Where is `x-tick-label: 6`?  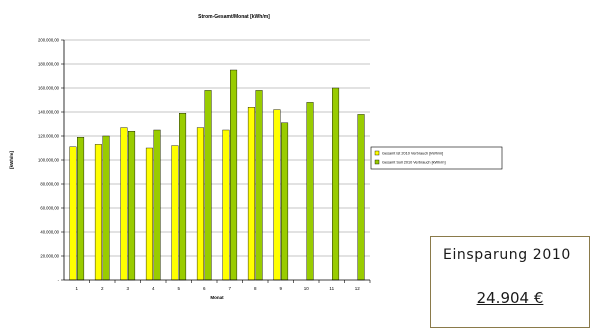
x-tick-label: 6 is located at coordinates (204, 288).